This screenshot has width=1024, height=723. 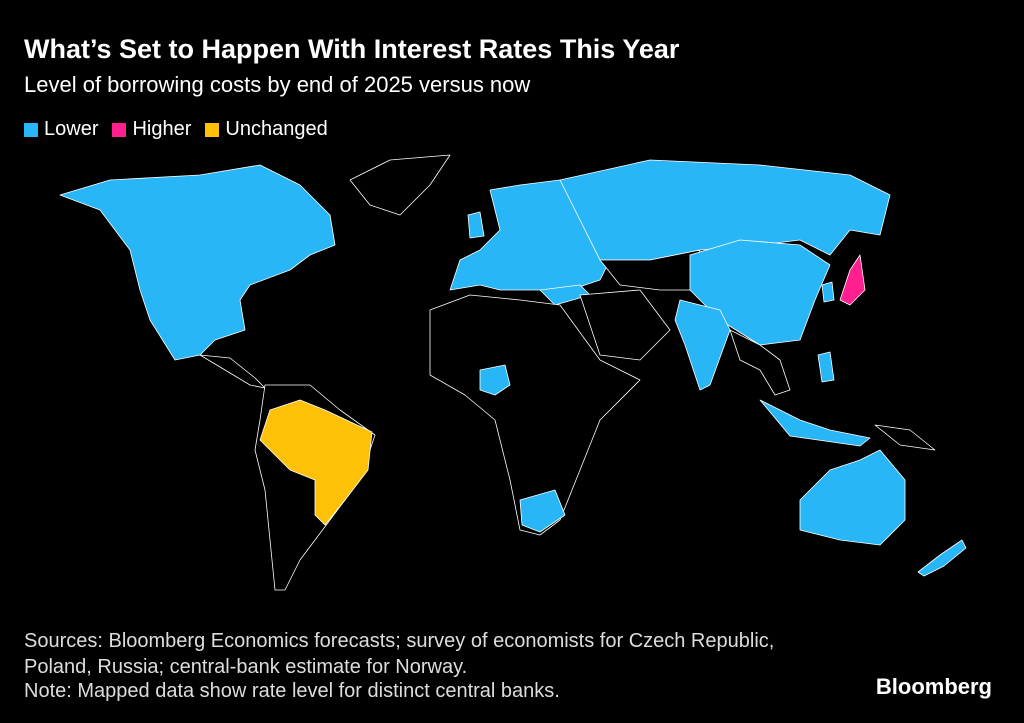 What do you see at coordinates (495, 380) in the screenshot?
I see `nigeria` at bounding box center [495, 380].